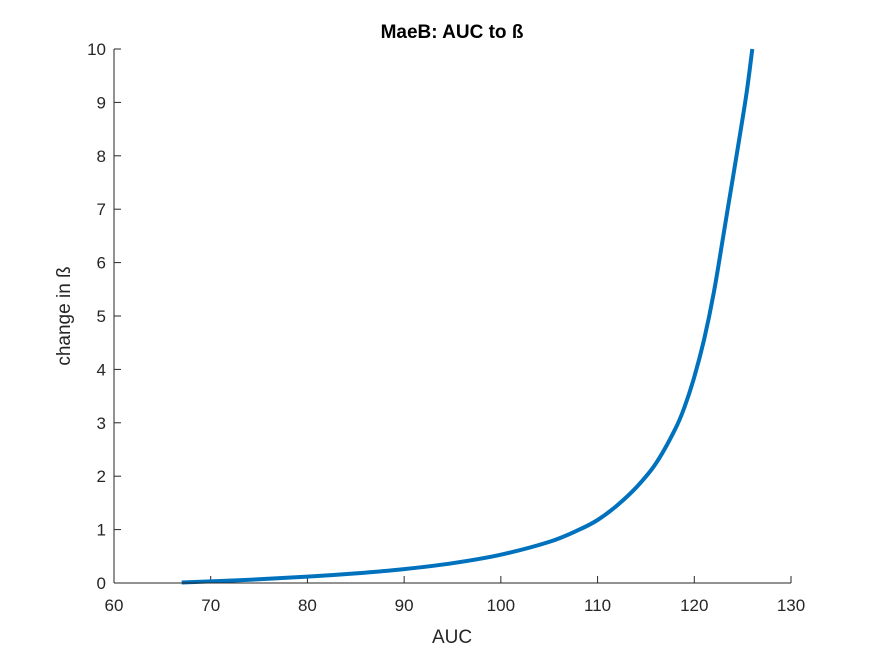 This screenshot has width=875, height=656. What do you see at coordinates (101, 423) in the screenshot?
I see `y-tick-label: 3` at bounding box center [101, 423].